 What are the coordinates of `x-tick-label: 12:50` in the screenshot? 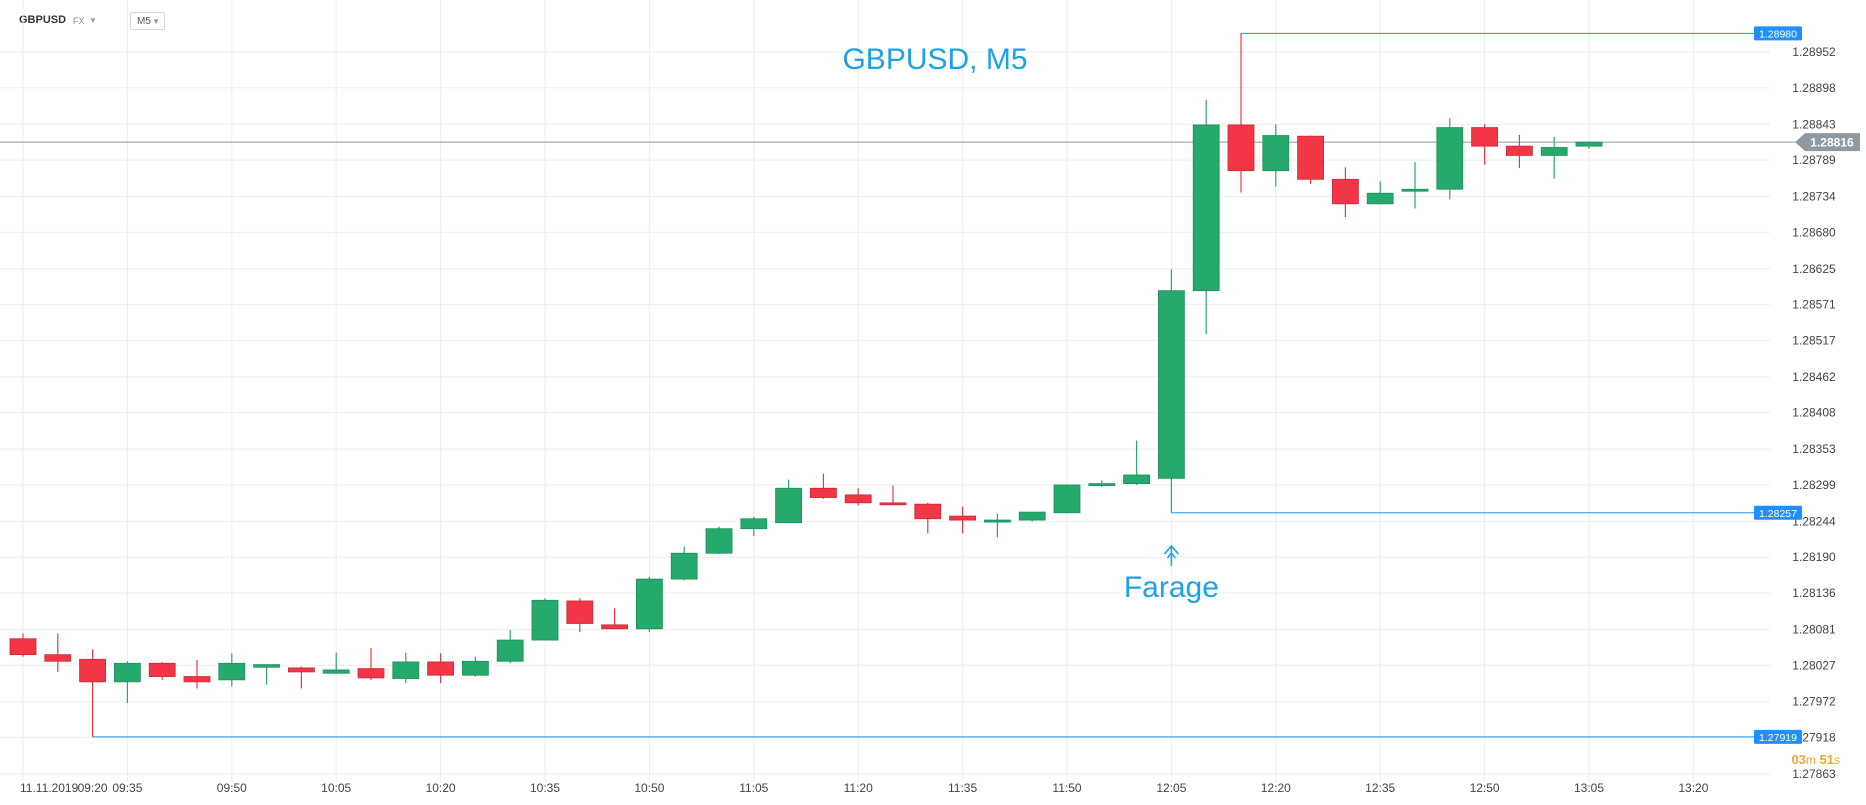 It's located at (1485, 788).